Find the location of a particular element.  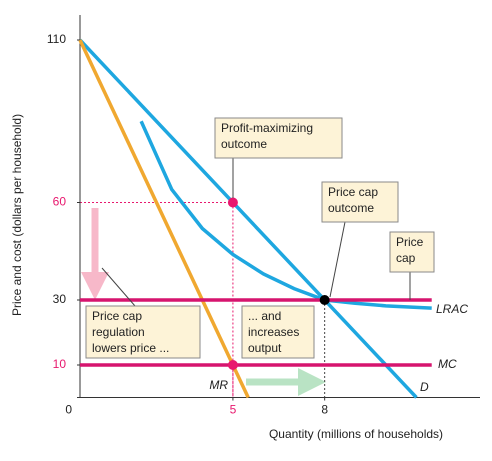

y-tick-label: 0 is located at coordinates (68, 410).